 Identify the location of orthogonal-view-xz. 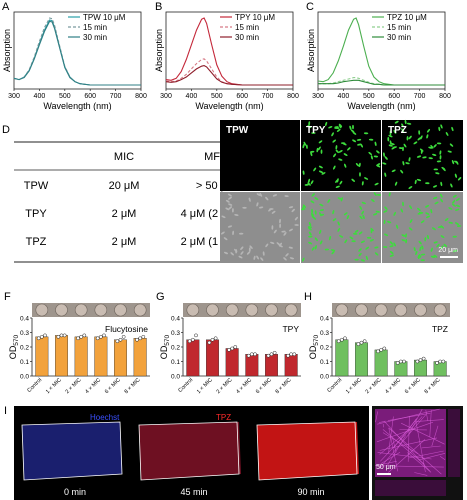
(410, 488).